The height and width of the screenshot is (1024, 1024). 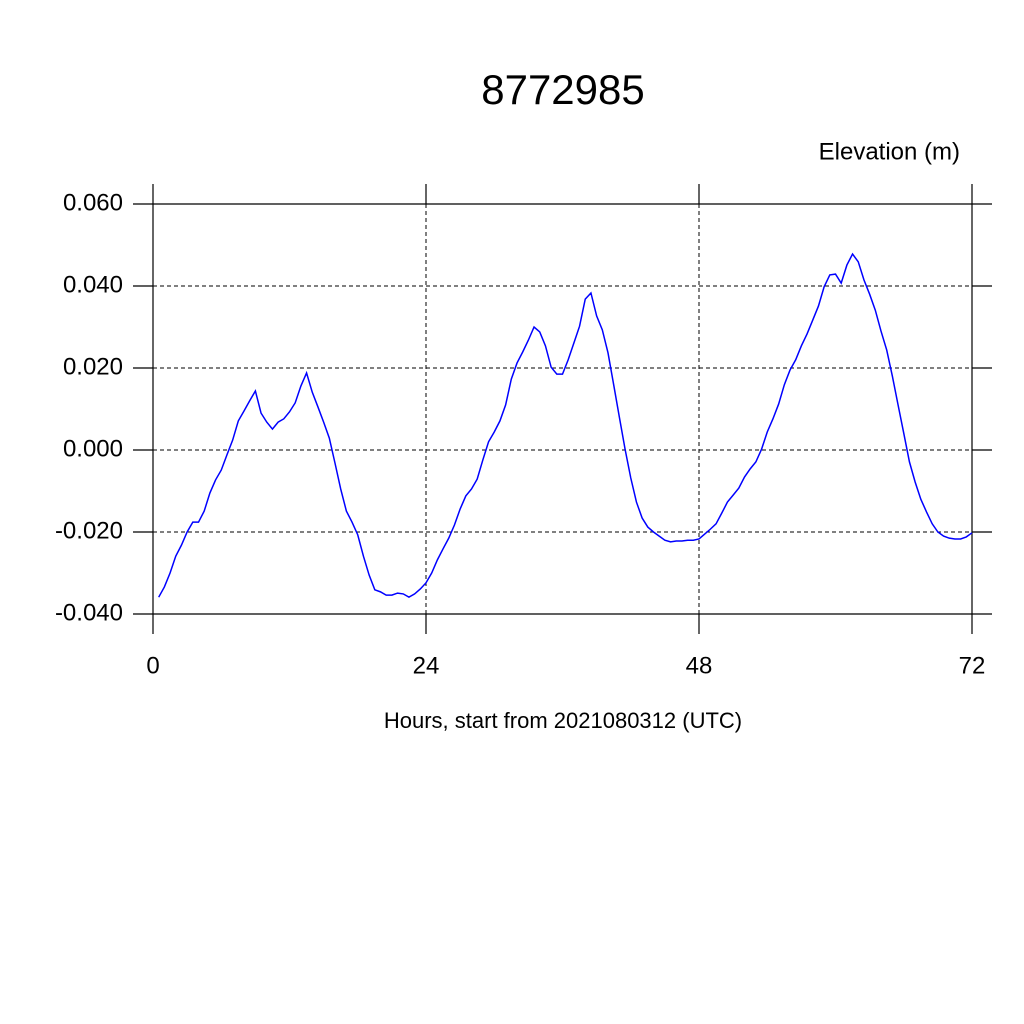 What do you see at coordinates (93, 284) in the screenshot?
I see `y-tick-label: 0.040` at bounding box center [93, 284].